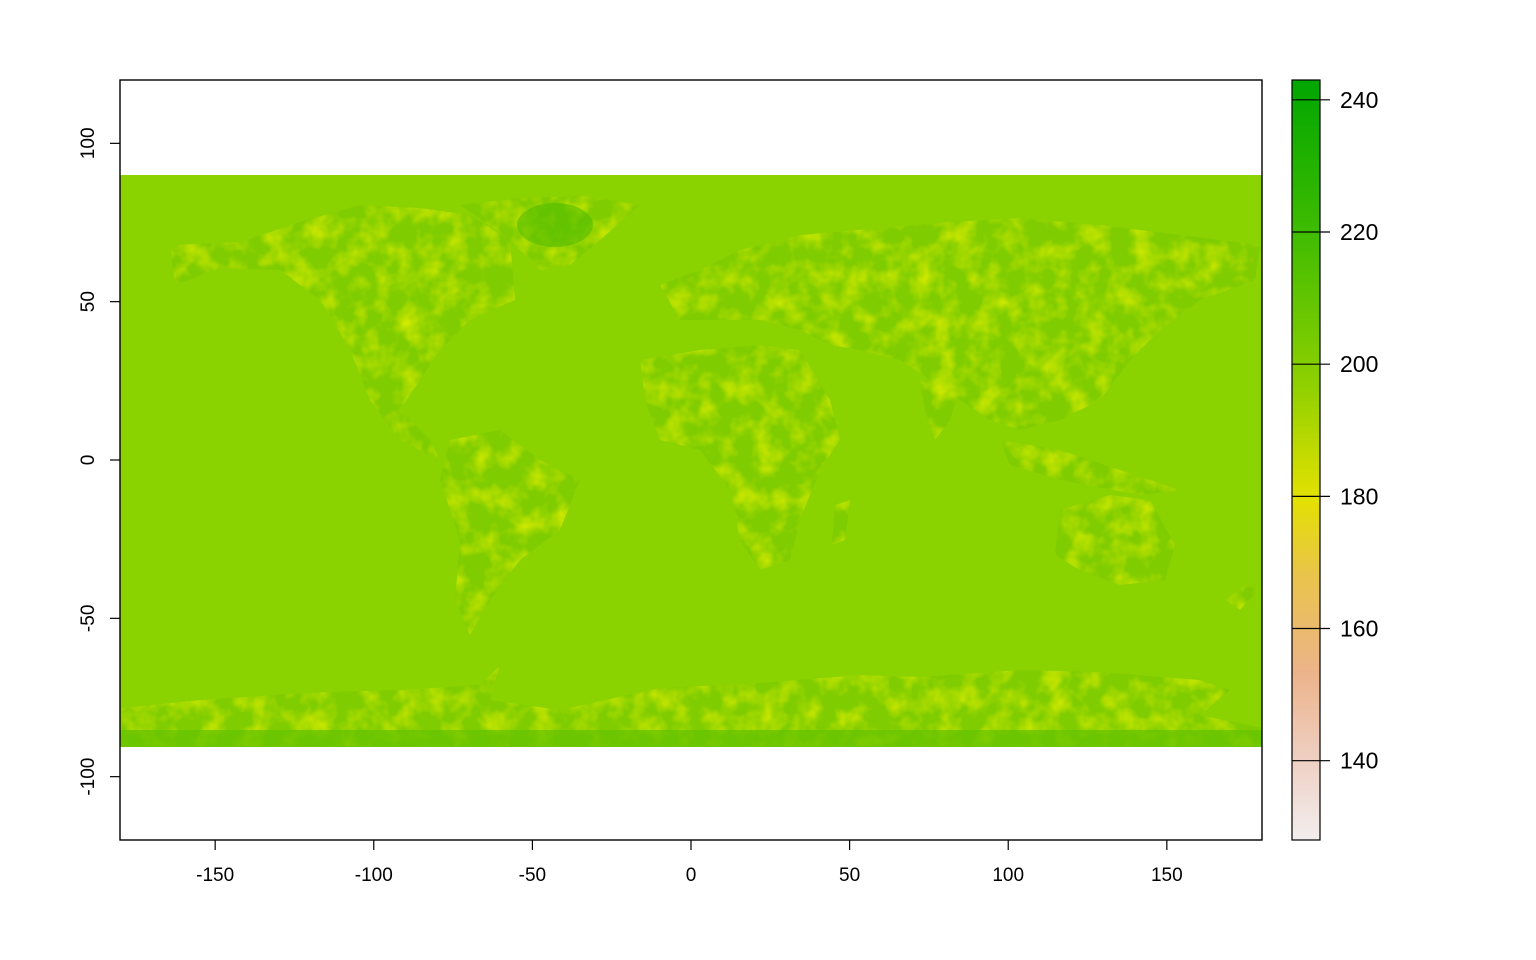 This screenshot has height=960, width=1536. I want to click on y-tick-label: 0, so click(88, 460).